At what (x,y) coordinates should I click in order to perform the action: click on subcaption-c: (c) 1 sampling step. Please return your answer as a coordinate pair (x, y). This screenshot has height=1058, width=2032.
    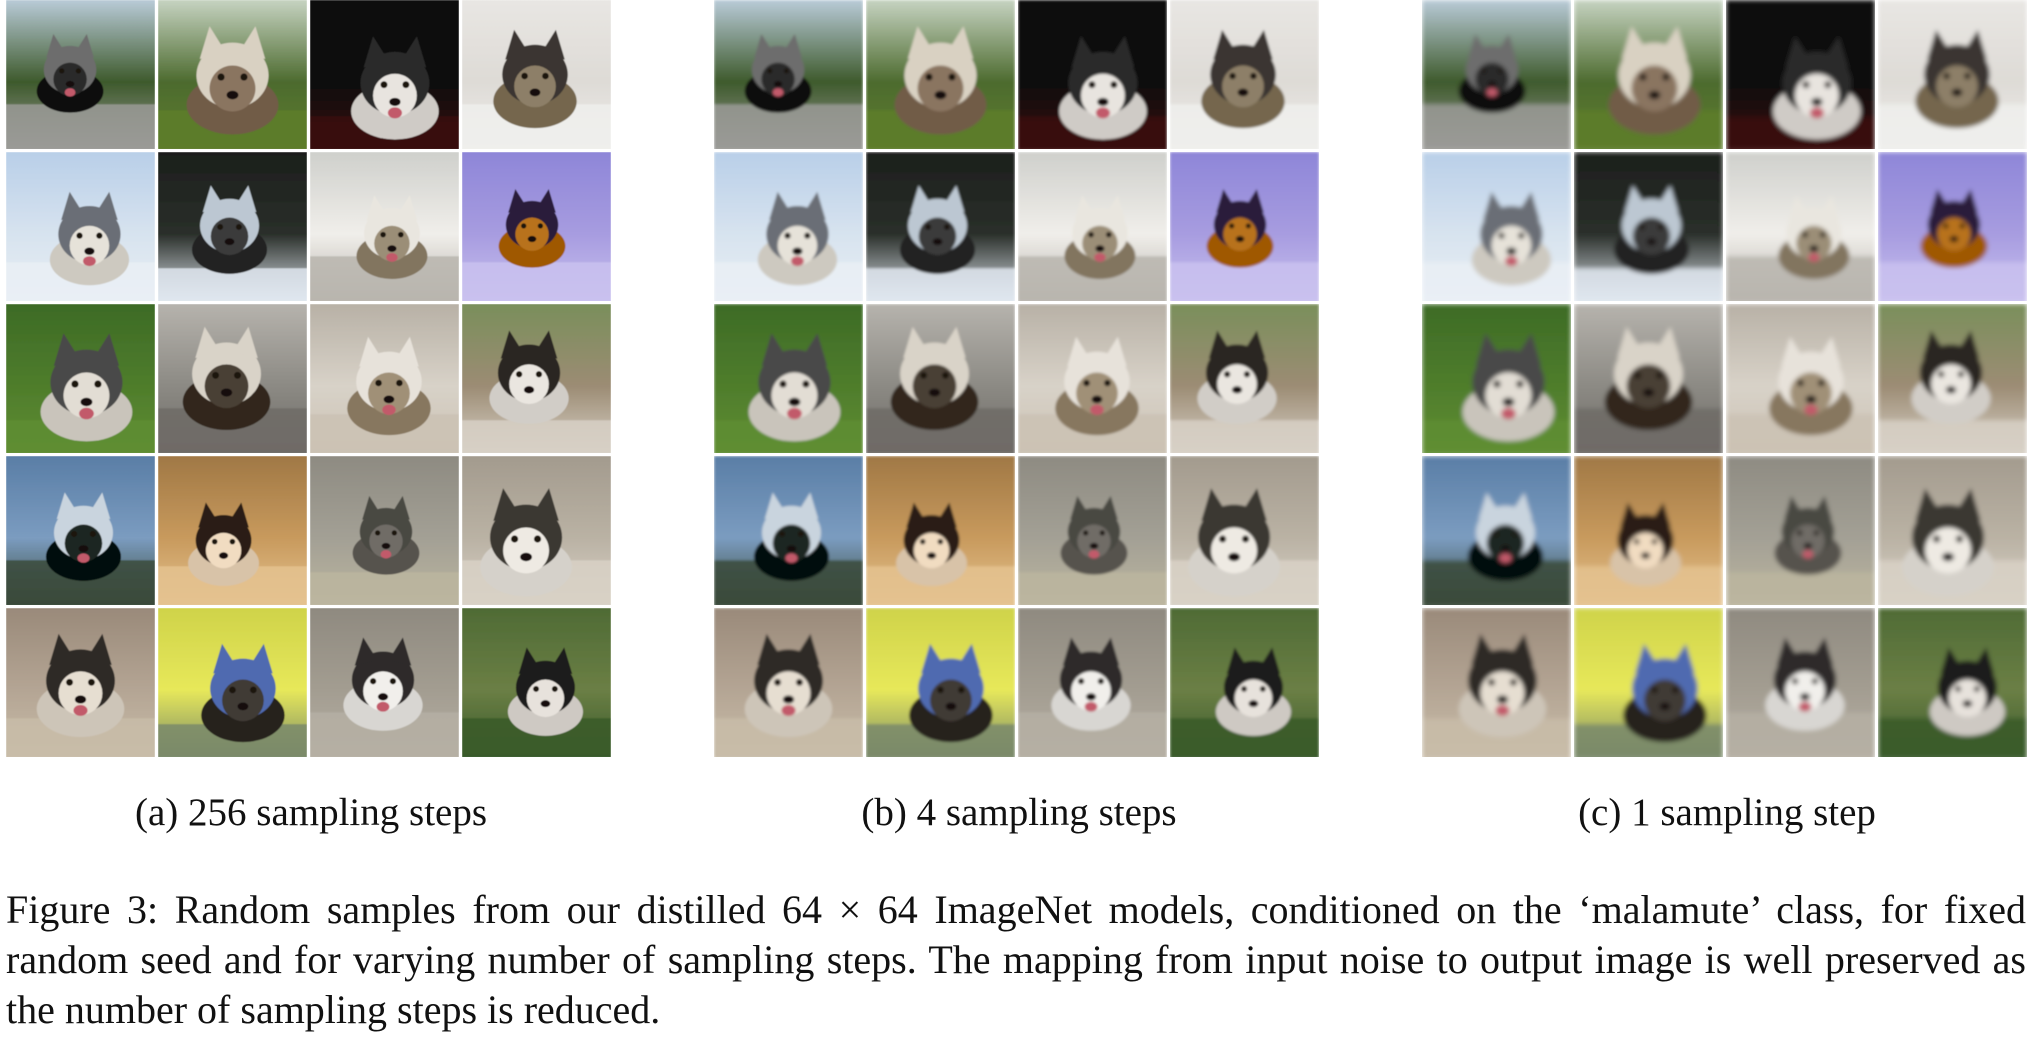
    Looking at the image, I should click on (1727, 812).